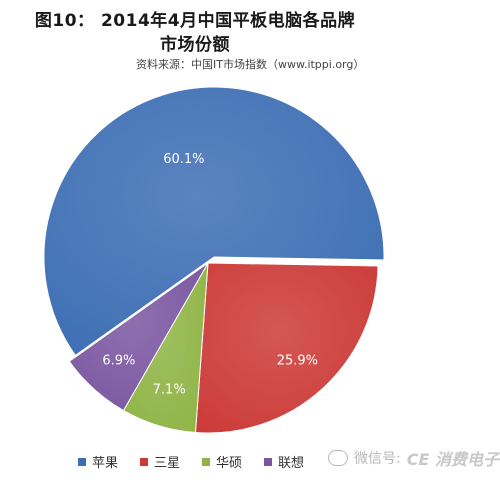 The height and width of the screenshot is (488, 500). What do you see at coordinates (250, 64) in the screenshot?
I see `chart-source: 资料来源：中国IT市场指数（www.itppi.org）` at bounding box center [250, 64].